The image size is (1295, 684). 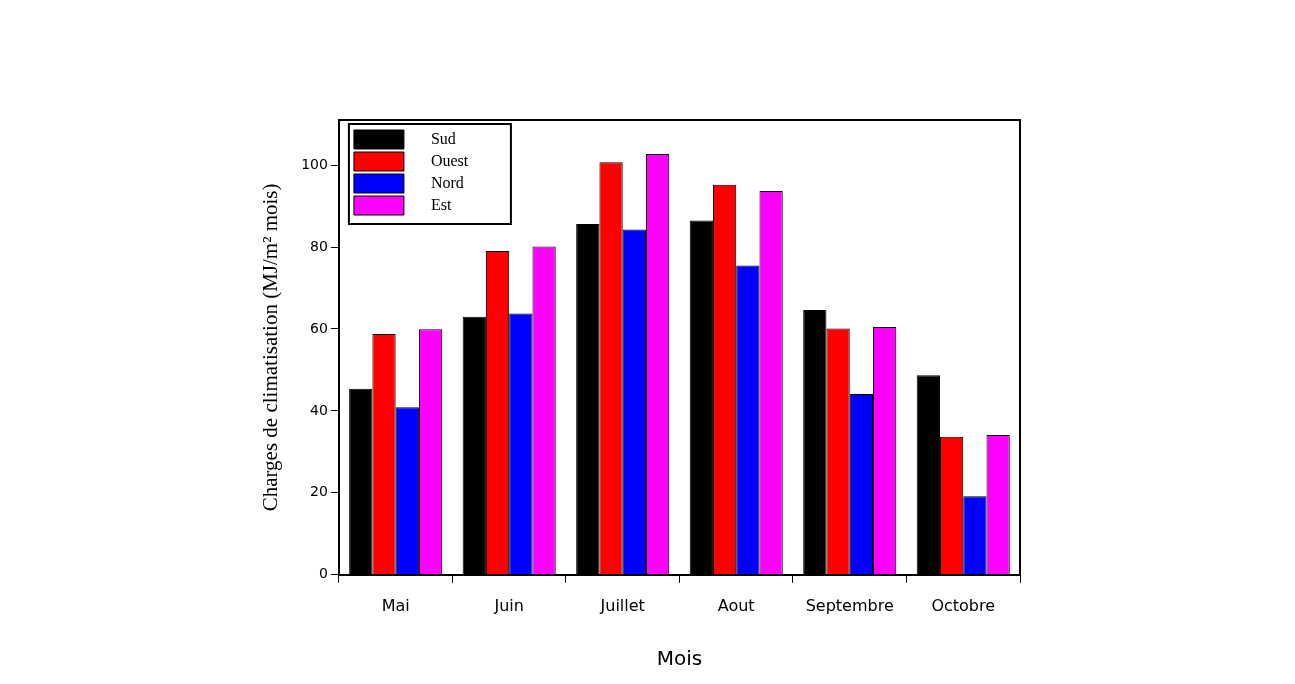 I want to click on x-tick-label: Septembre, so click(x=849, y=605).